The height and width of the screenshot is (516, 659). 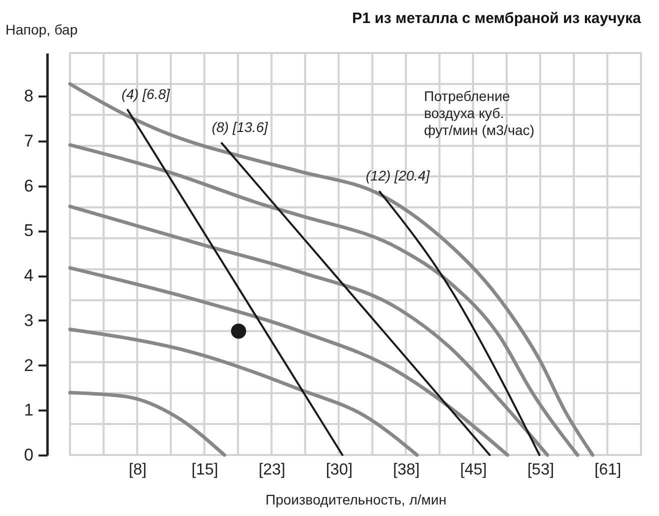 What do you see at coordinates (29, 365) in the screenshot?
I see `y-tick-label: 2` at bounding box center [29, 365].